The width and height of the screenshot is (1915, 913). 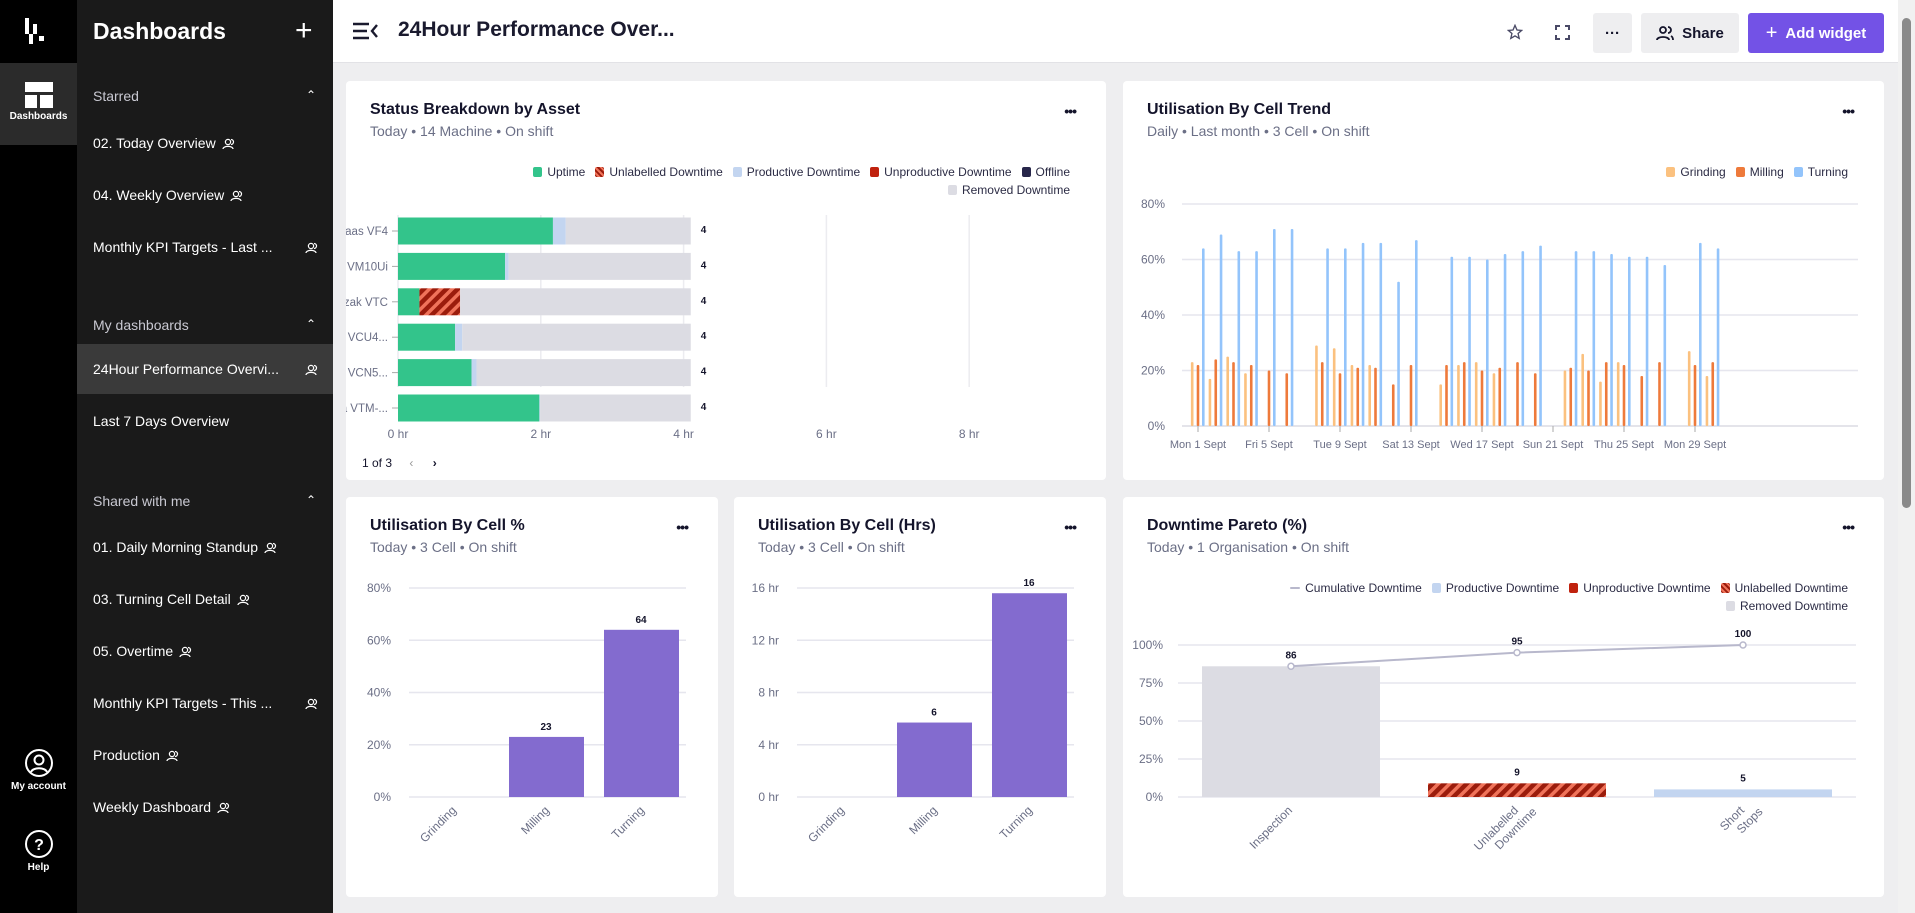 I want to click on rail-dashboards-button: Dashboards, so click(x=38, y=104).